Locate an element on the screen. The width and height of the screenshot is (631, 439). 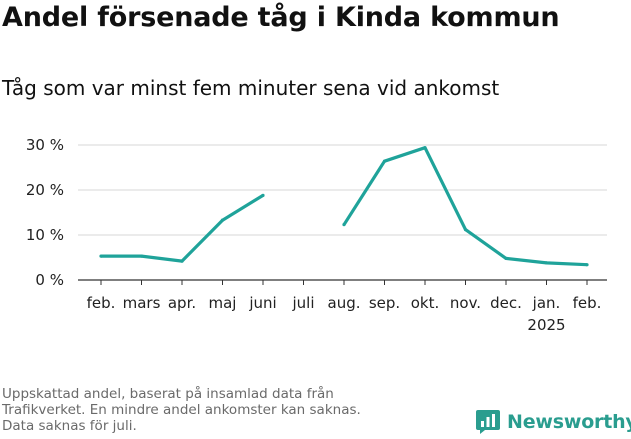
x-tick-label: aug. is located at coordinates (344, 303).